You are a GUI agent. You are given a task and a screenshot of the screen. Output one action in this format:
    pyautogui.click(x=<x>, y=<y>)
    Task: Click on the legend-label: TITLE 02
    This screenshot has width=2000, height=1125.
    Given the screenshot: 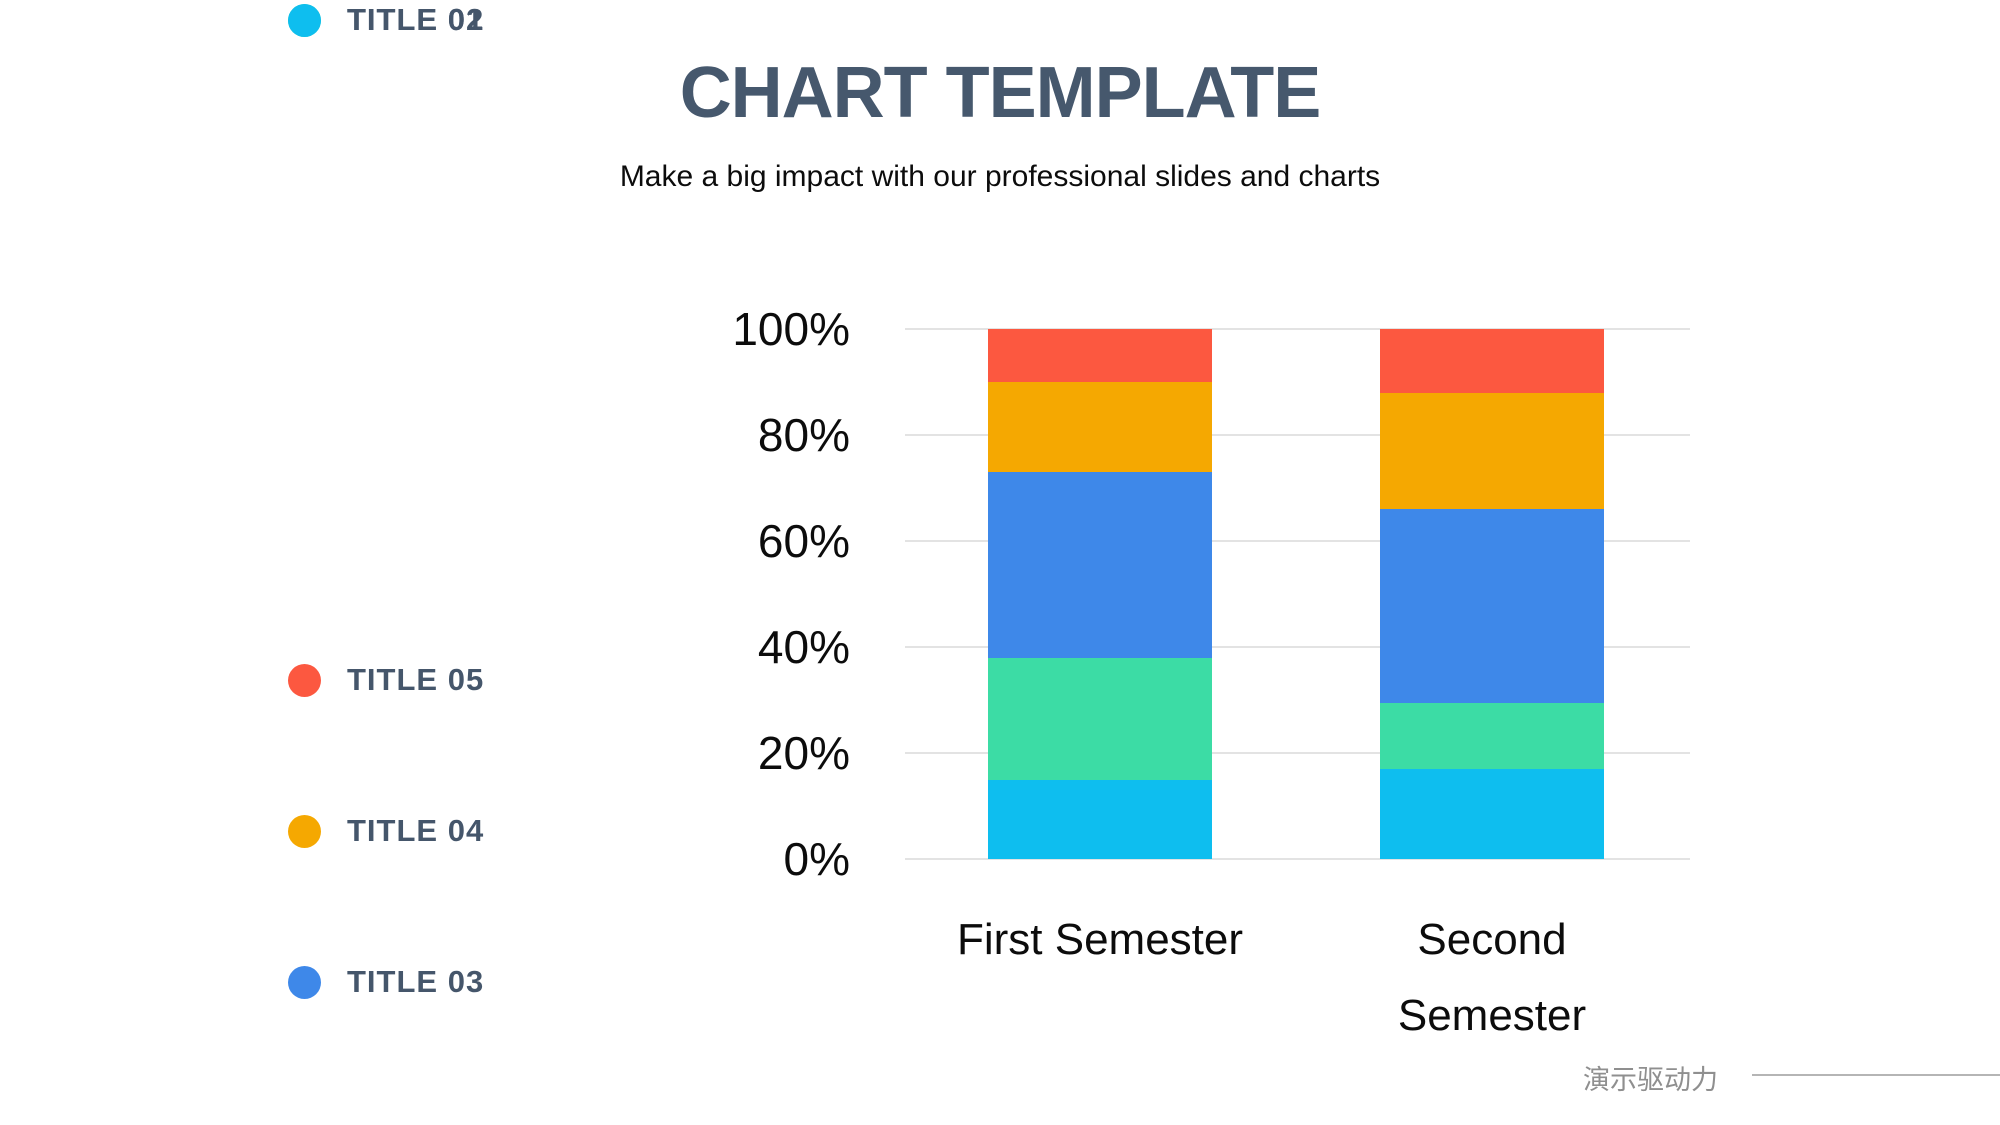 What is the action you would take?
    pyautogui.click(x=416, y=19)
    